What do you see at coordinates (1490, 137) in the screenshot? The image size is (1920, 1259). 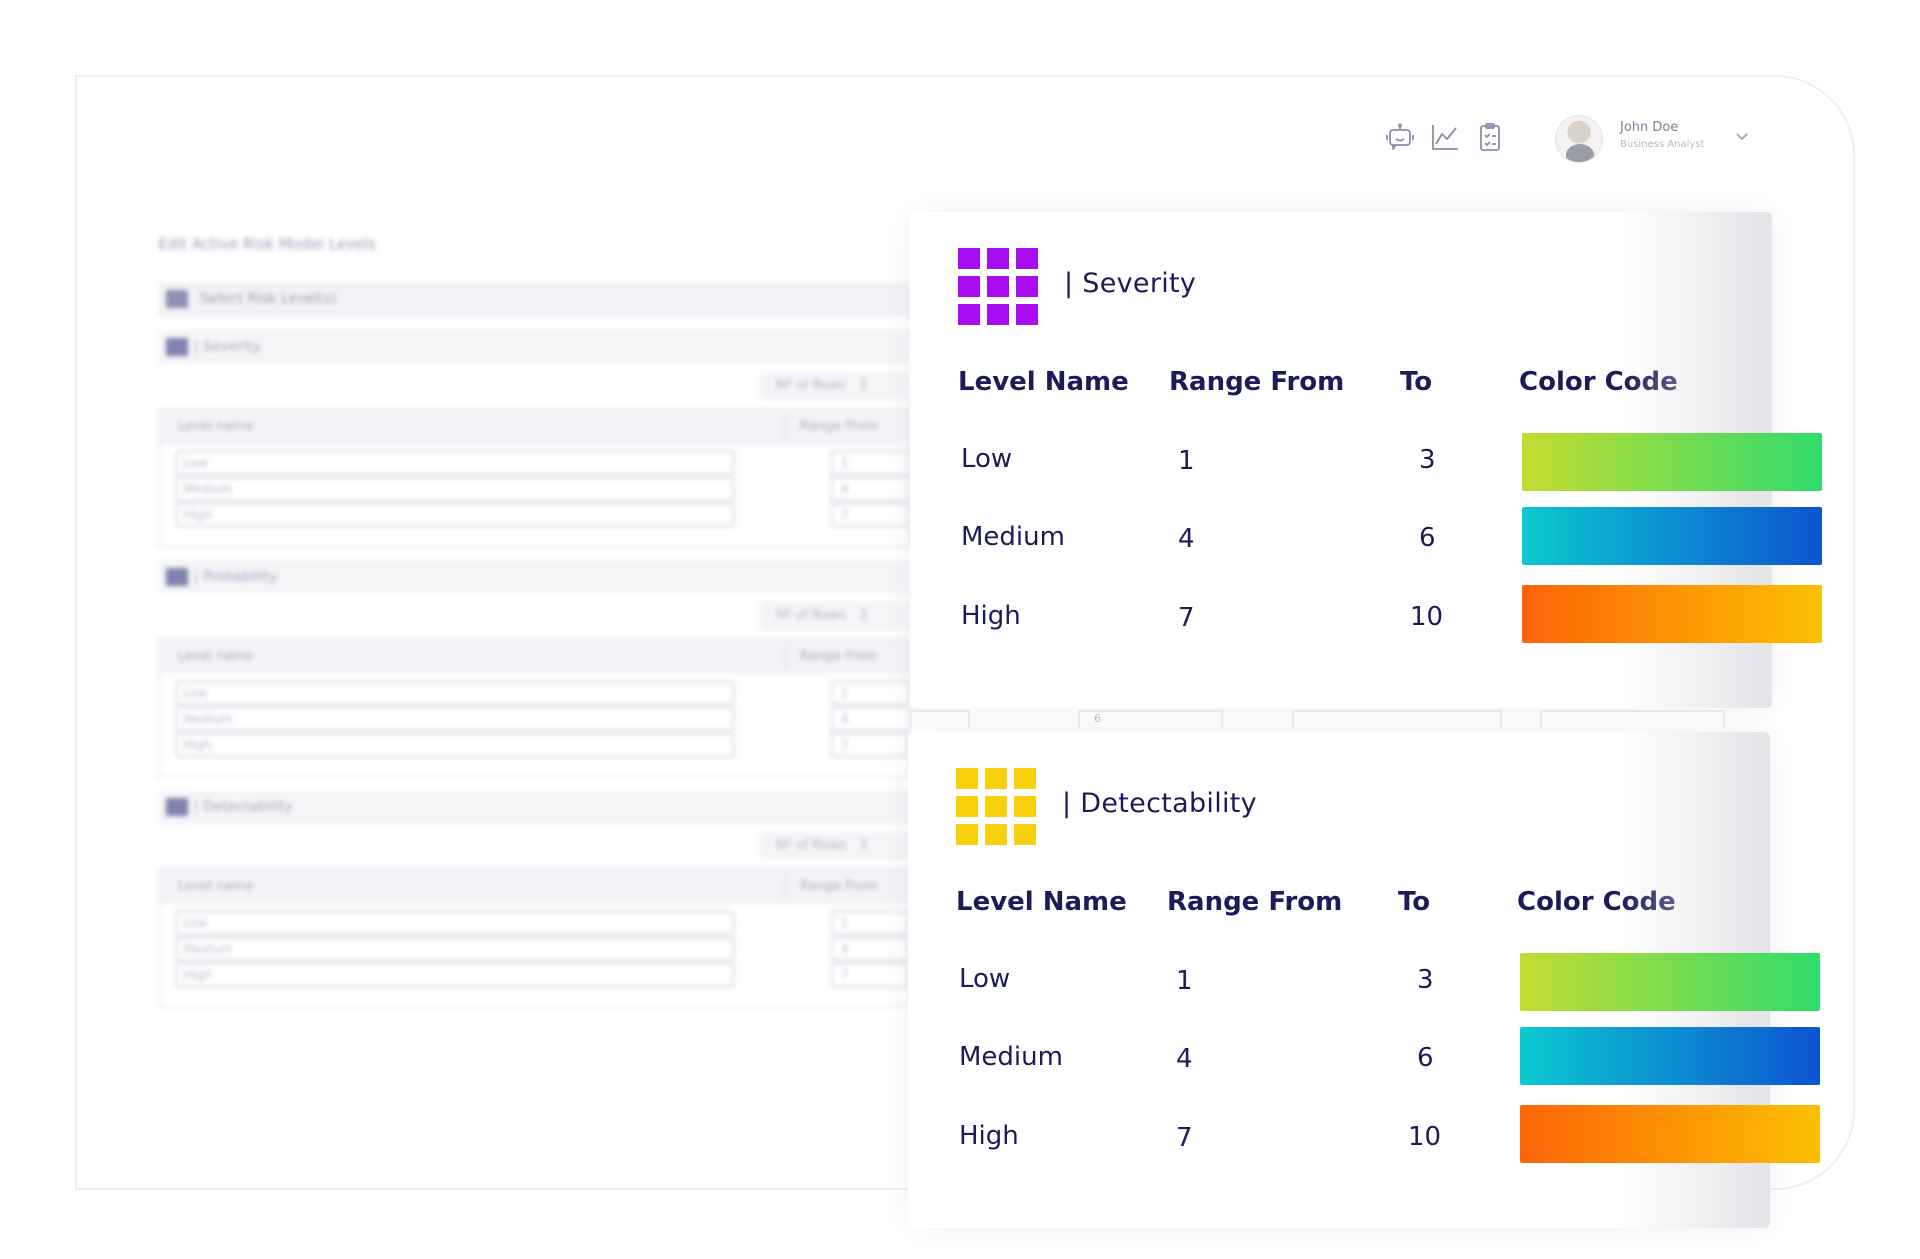 I see `clipboard-icon` at bounding box center [1490, 137].